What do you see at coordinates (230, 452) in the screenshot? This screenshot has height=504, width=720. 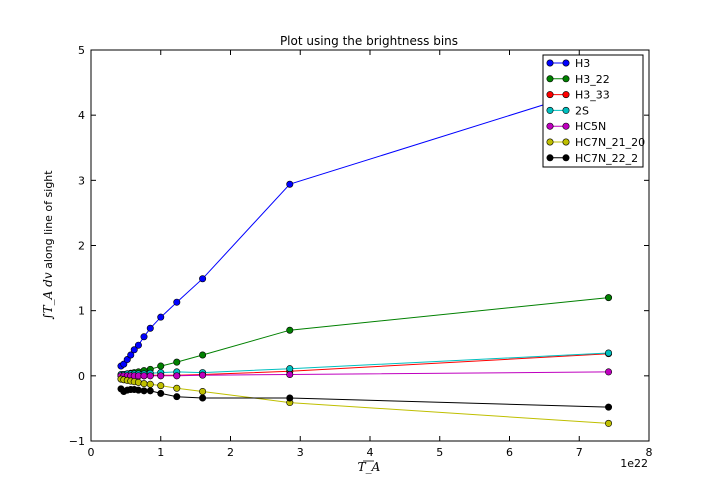 I see `x-tick-label: 2` at bounding box center [230, 452].